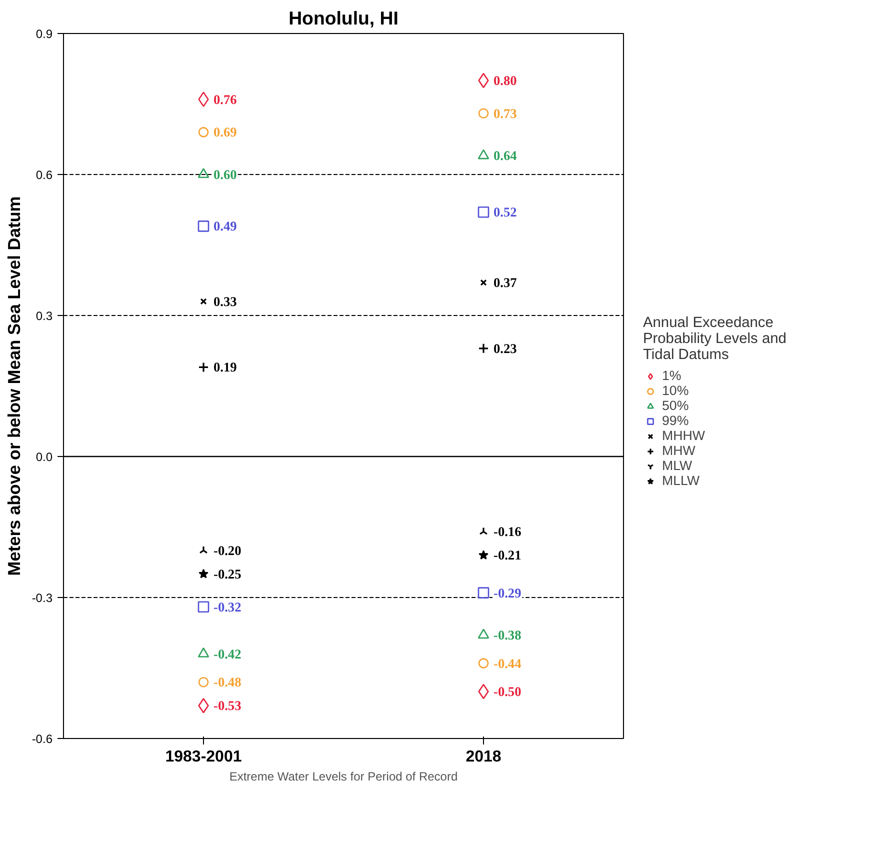 Image resolution: width=870 pixels, height=845 pixels. Describe the element at coordinates (484, 757) in the screenshot. I see `x-tick-label: 2018` at that location.